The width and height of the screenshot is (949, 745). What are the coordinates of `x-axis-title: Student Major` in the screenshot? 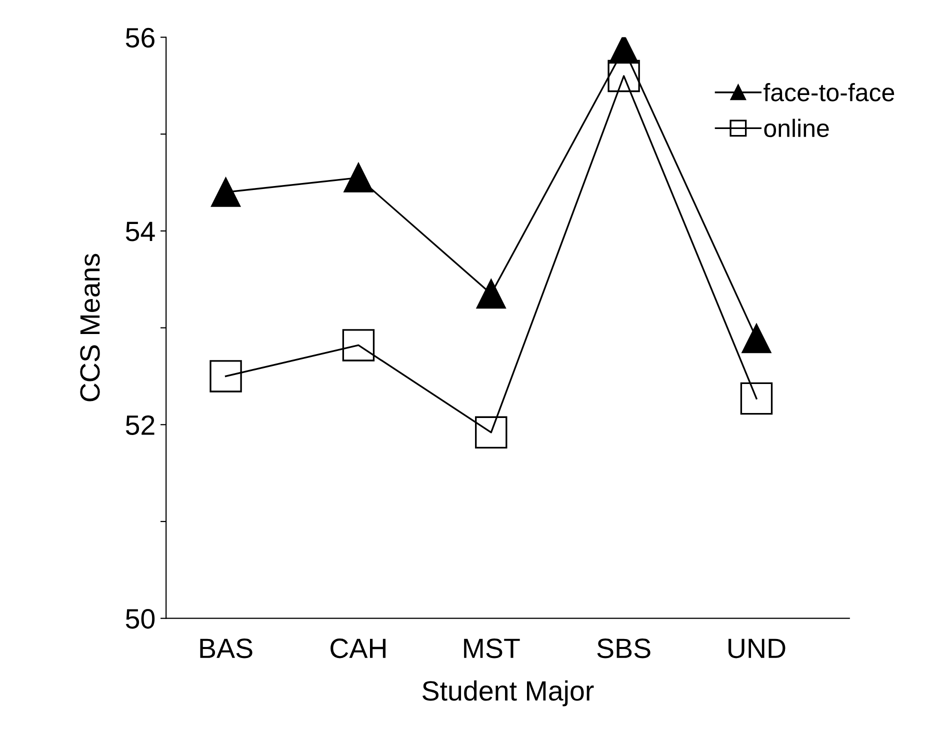 It's located at (508, 693).